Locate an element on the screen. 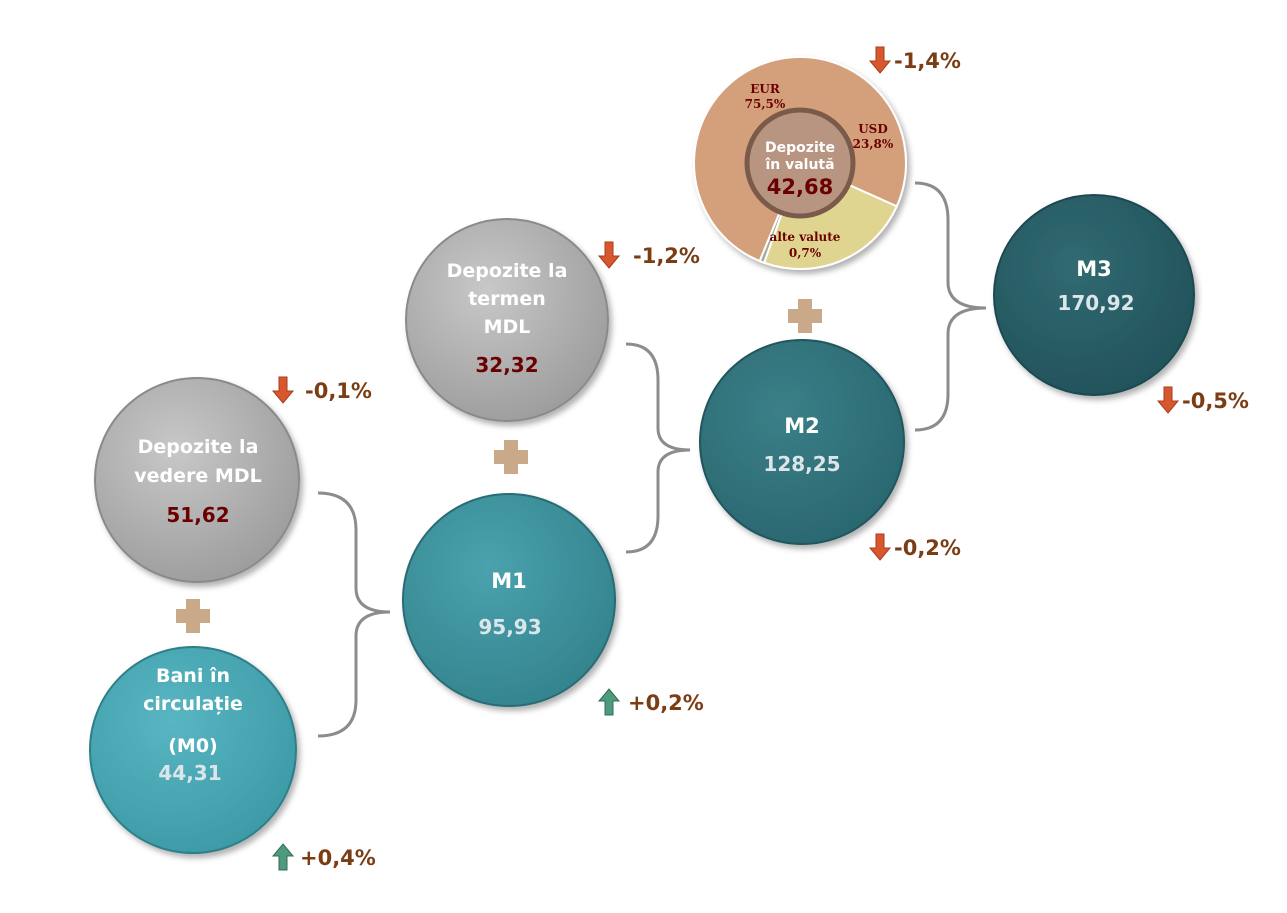 This screenshot has width=1287, height=913. change-m2: -0,2% is located at coordinates (914, 547).